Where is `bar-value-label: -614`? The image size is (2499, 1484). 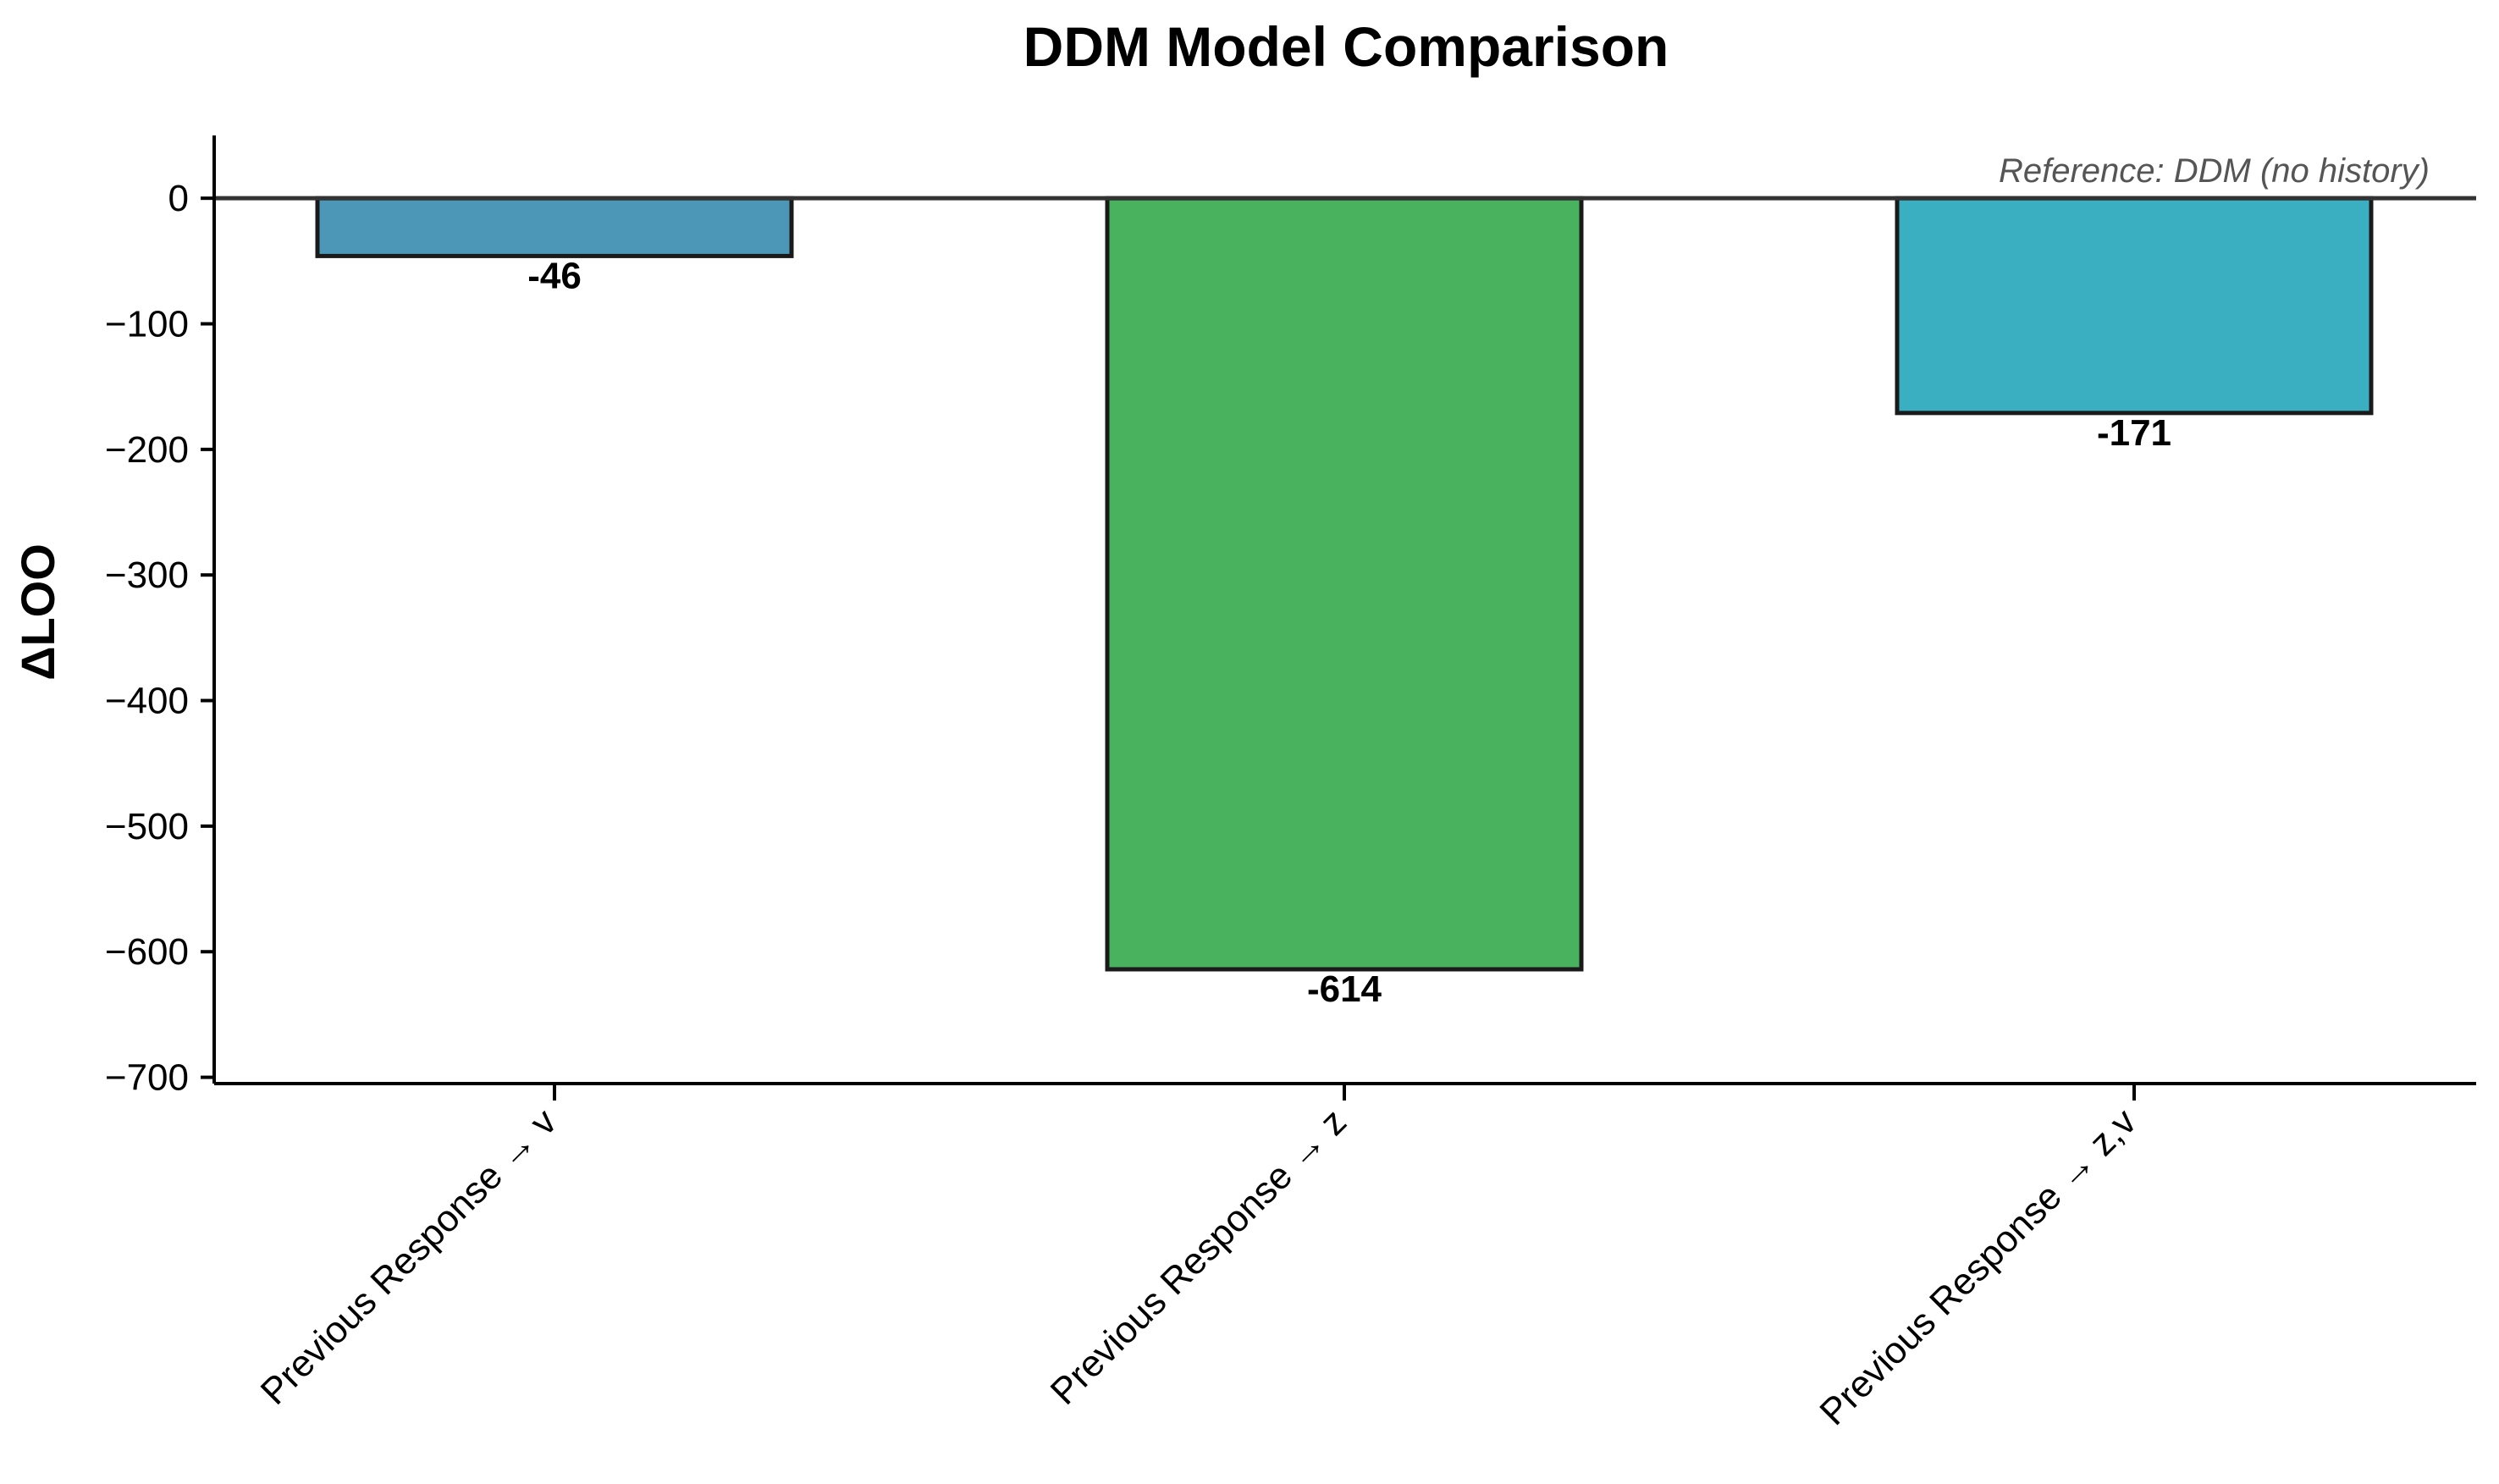
bar-value-label: -614 is located at coordinates (1344, 989).